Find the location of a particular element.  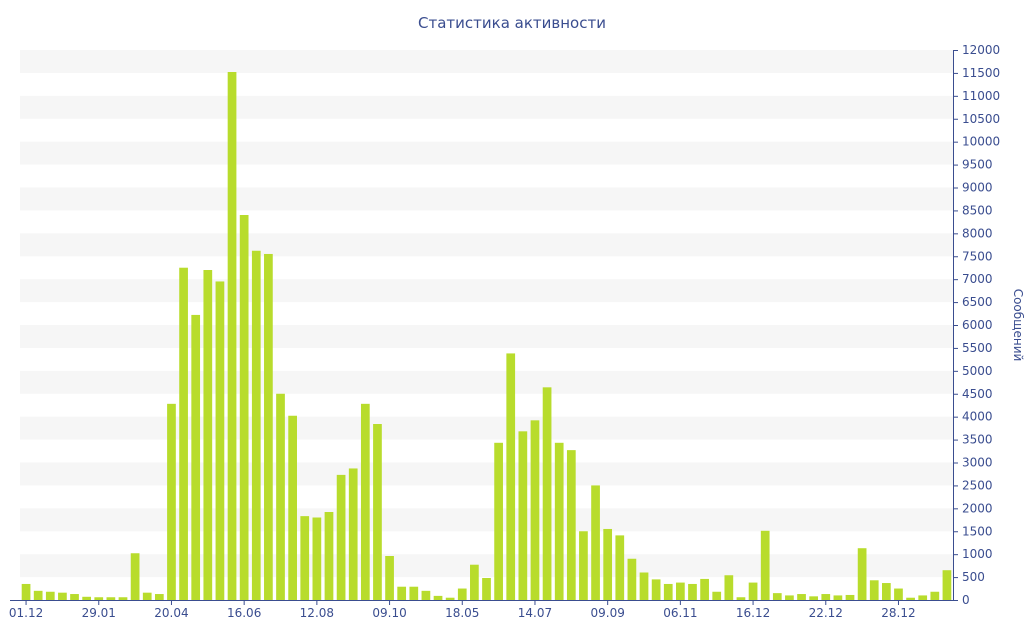

x-tick-label: 20.04 is located at coordinates (171, 613).